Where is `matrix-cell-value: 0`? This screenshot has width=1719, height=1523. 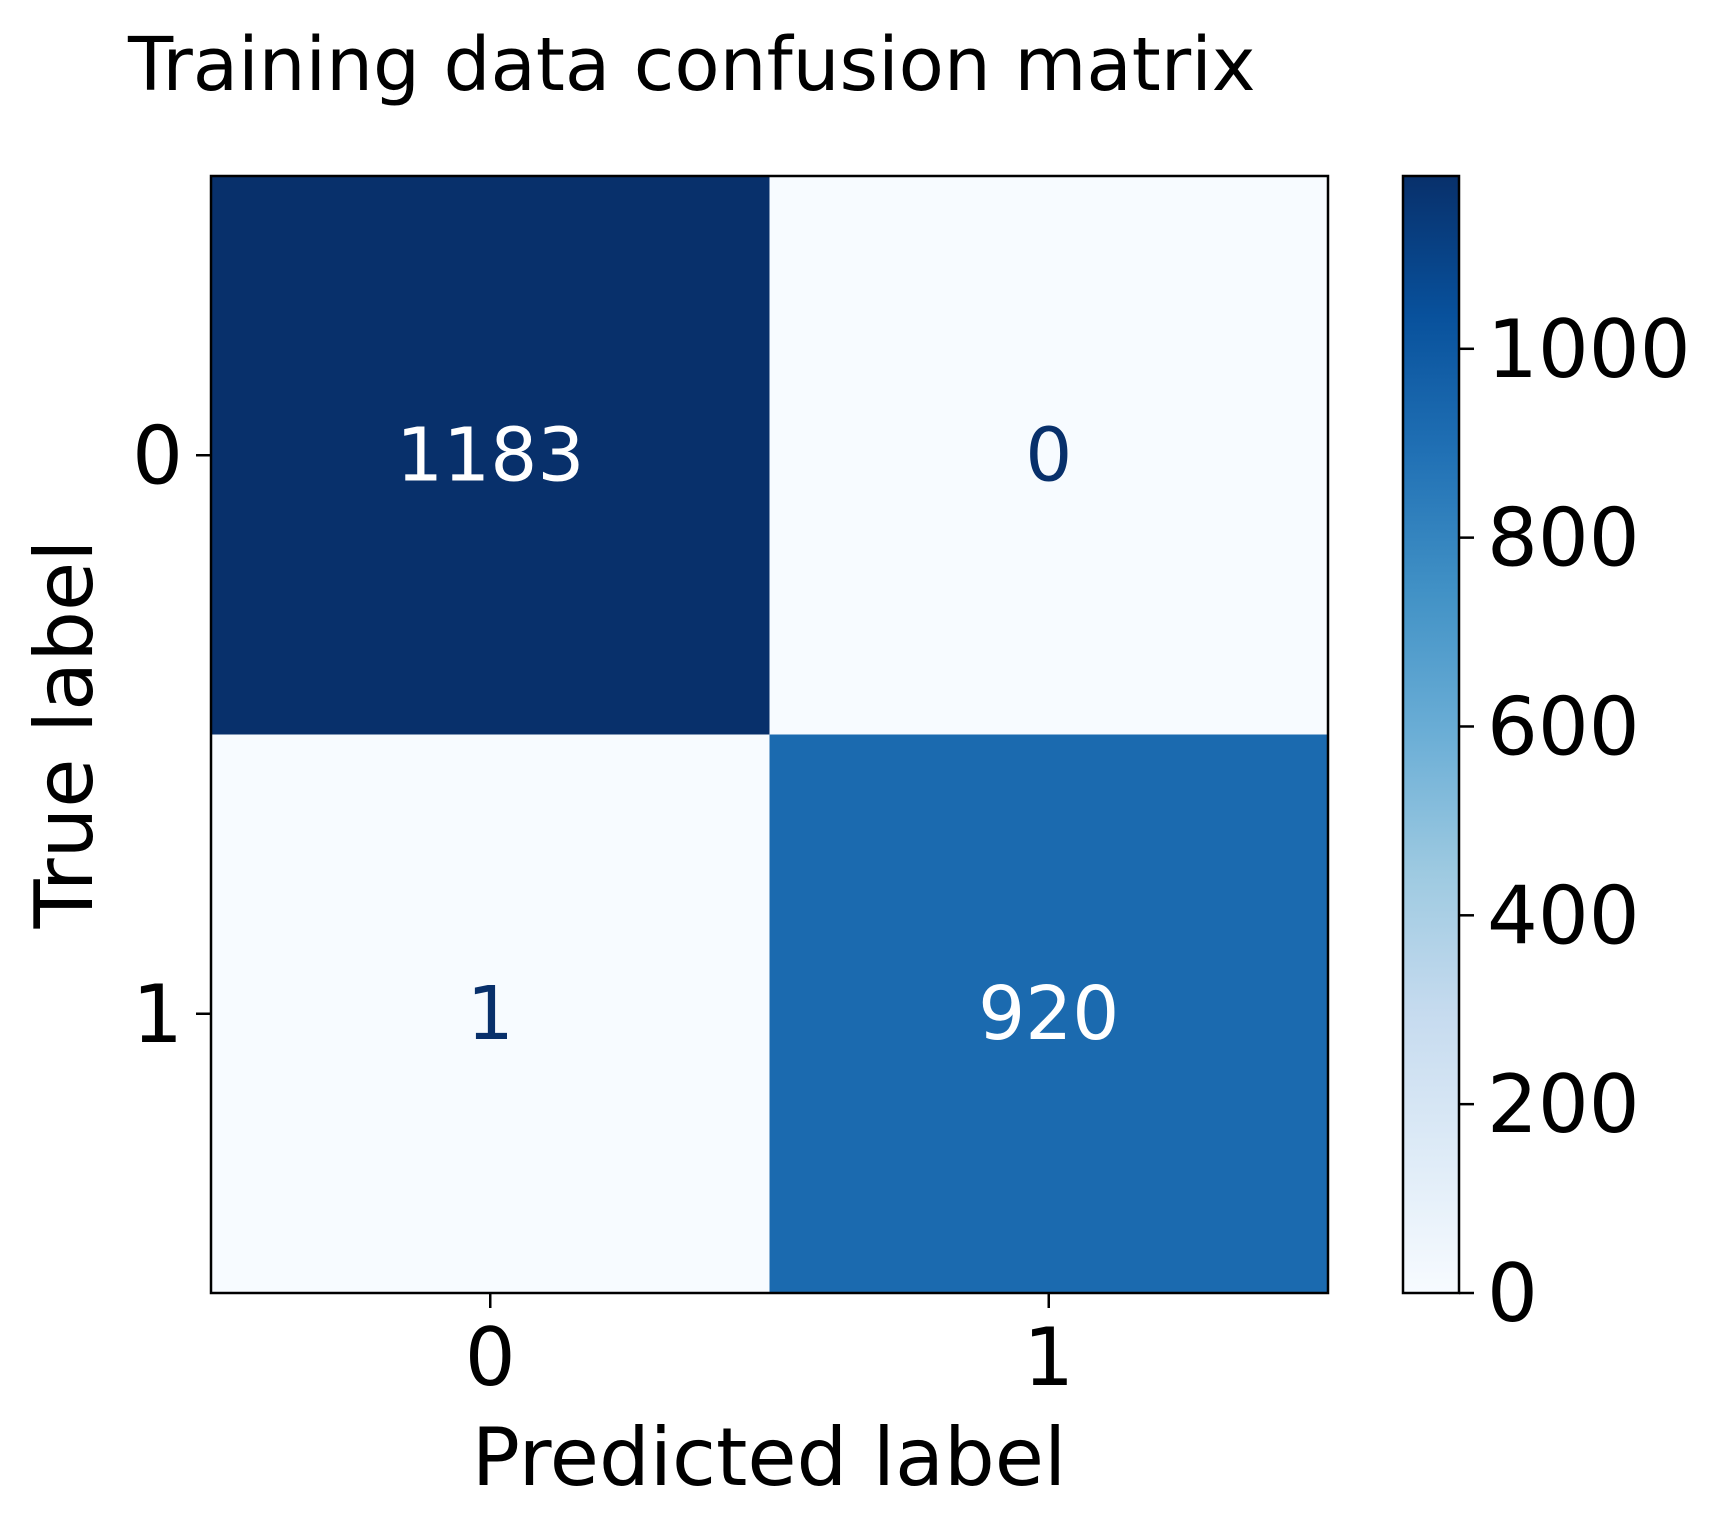
matrix-cell-value: 0 is located at coordinates (1048, 455).